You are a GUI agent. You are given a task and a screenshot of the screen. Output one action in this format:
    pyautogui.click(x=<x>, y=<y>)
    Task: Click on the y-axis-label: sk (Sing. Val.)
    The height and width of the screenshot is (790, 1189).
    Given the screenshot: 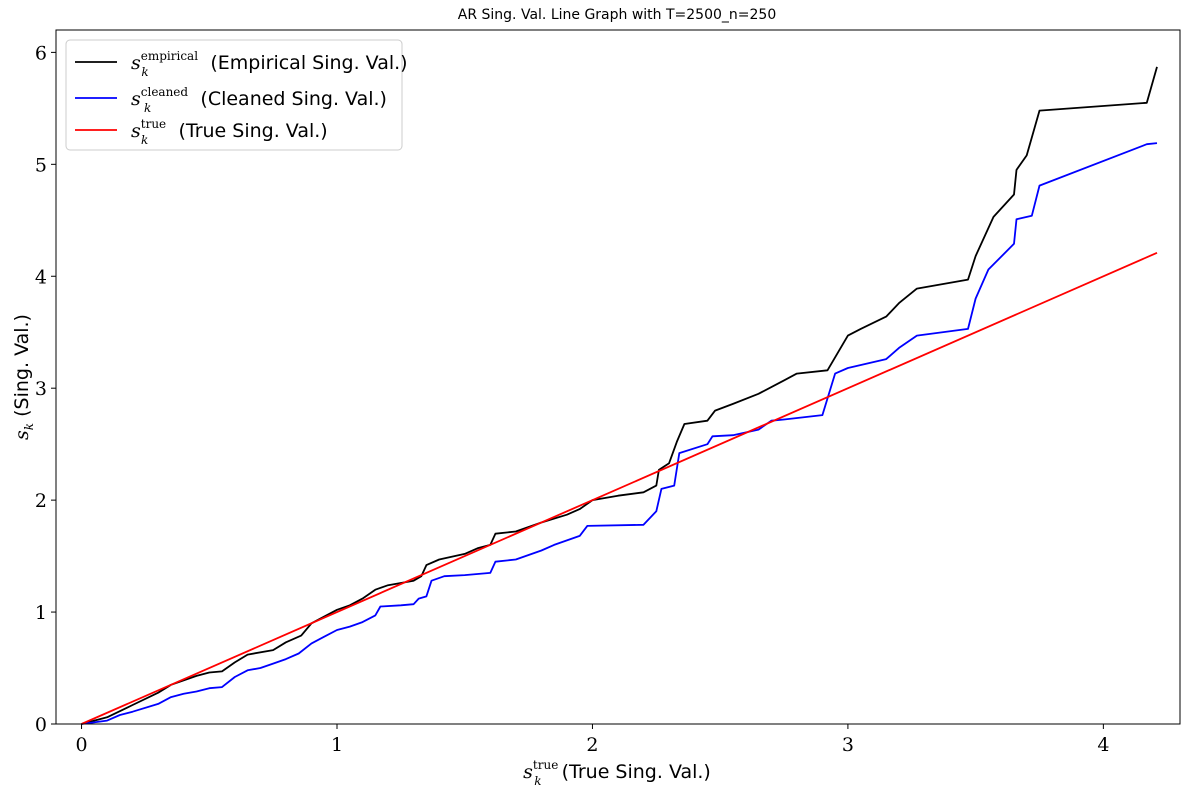 What is the action you would take?
    pyautogui.click(x=23, y=377)
    